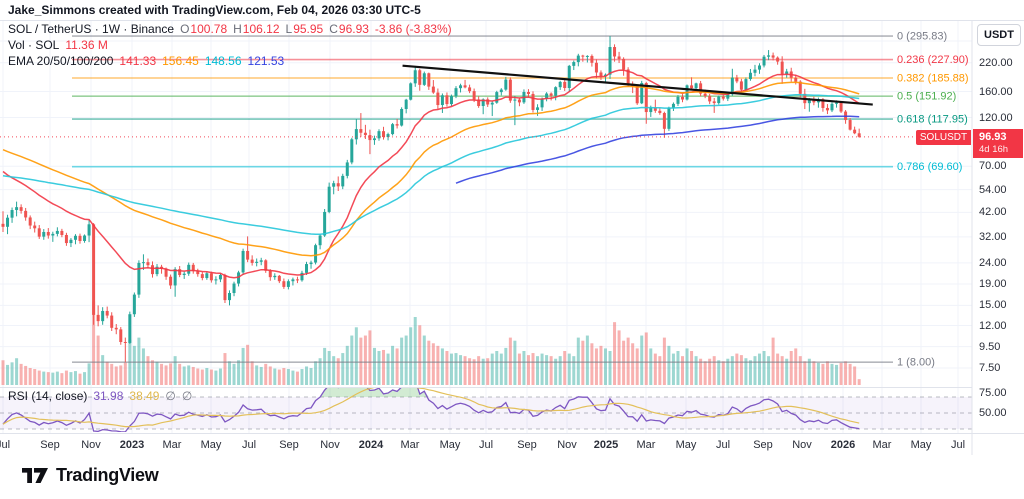 The height and width of the screenshot is (499, 1024). What do you see at coordinates (90, 475) in the screenshot?
I see `tradingview-logo: TradingView` at bounding box center [90, 475].